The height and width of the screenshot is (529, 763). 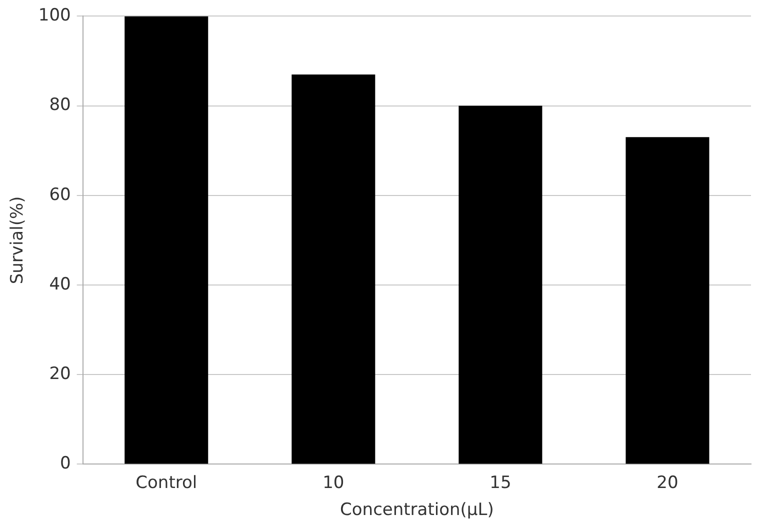 I want to click on y-axis-title: Survial(%), so click(x=18, y=240).